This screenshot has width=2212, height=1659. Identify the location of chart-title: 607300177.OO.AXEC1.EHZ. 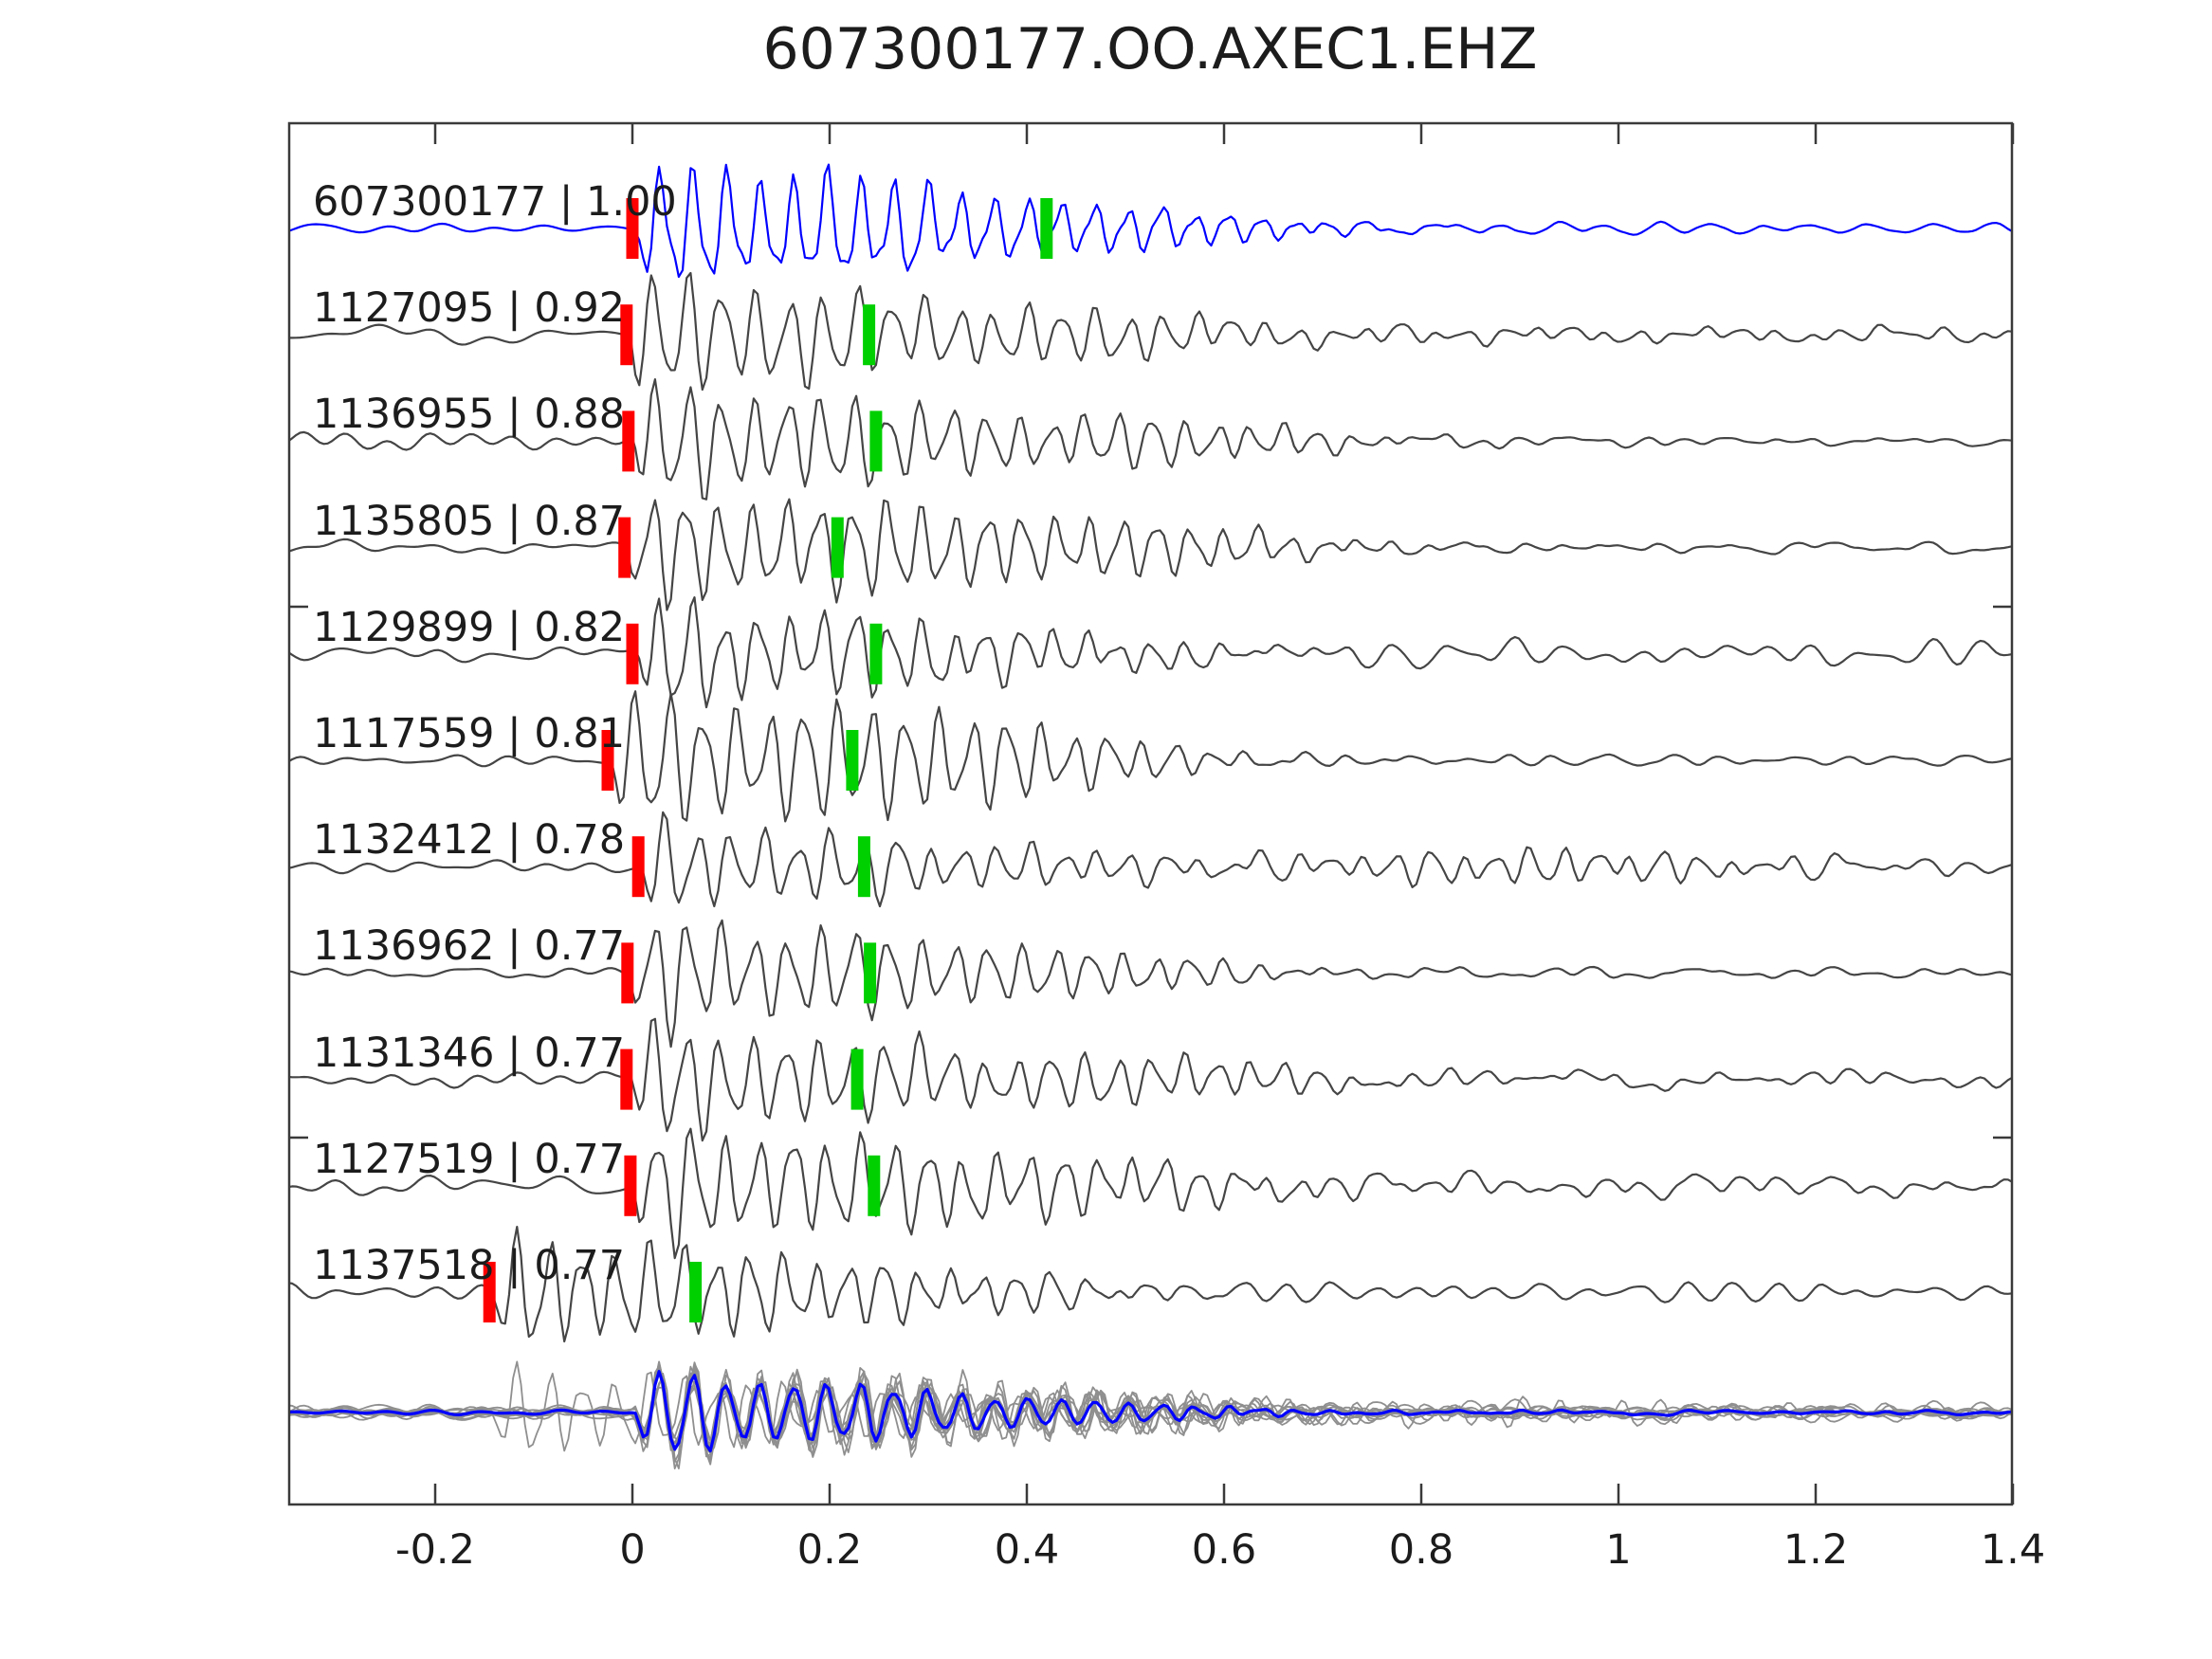
(1149, 49).